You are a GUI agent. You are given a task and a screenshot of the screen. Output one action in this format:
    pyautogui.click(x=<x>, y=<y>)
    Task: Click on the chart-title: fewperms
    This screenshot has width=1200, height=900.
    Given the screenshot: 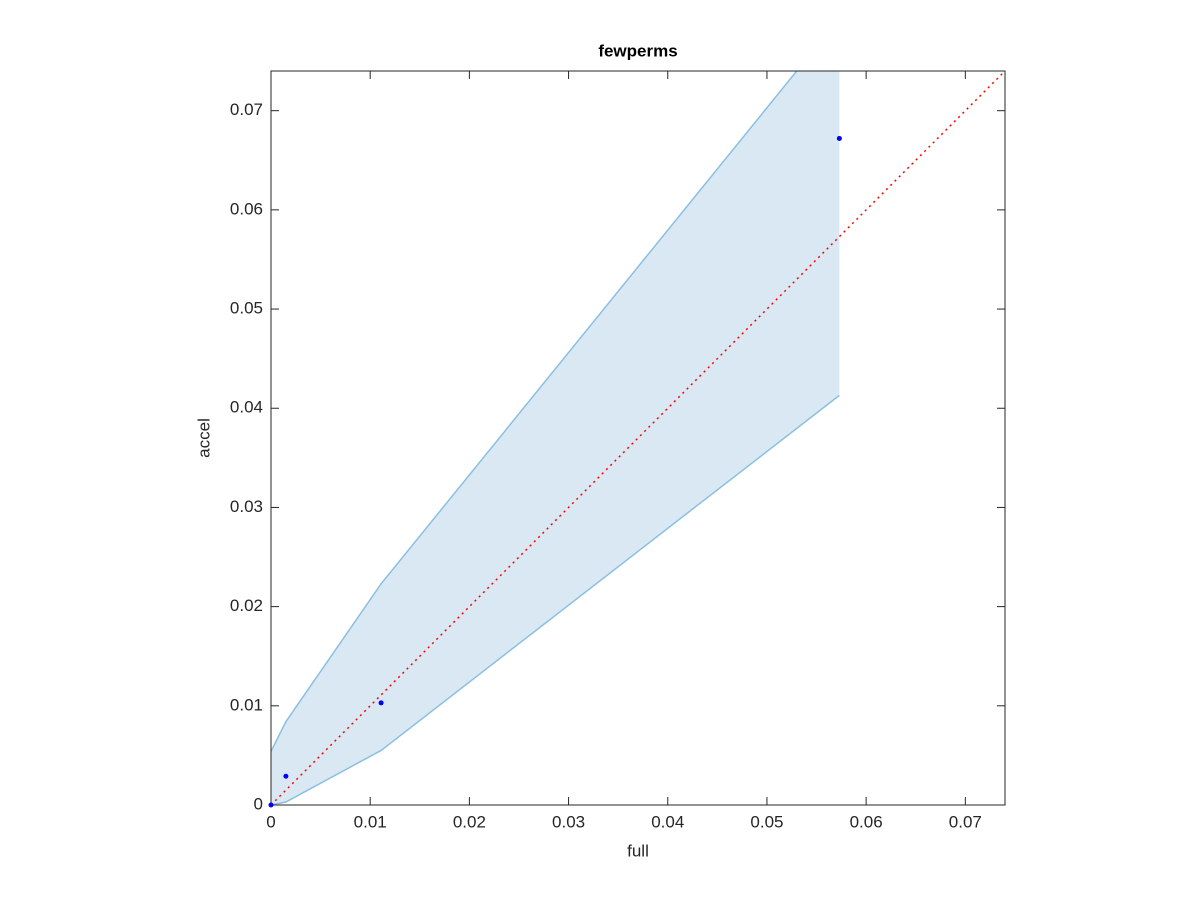 What is the action you would take?
    pyautogui.click(x=637, y=50)
    